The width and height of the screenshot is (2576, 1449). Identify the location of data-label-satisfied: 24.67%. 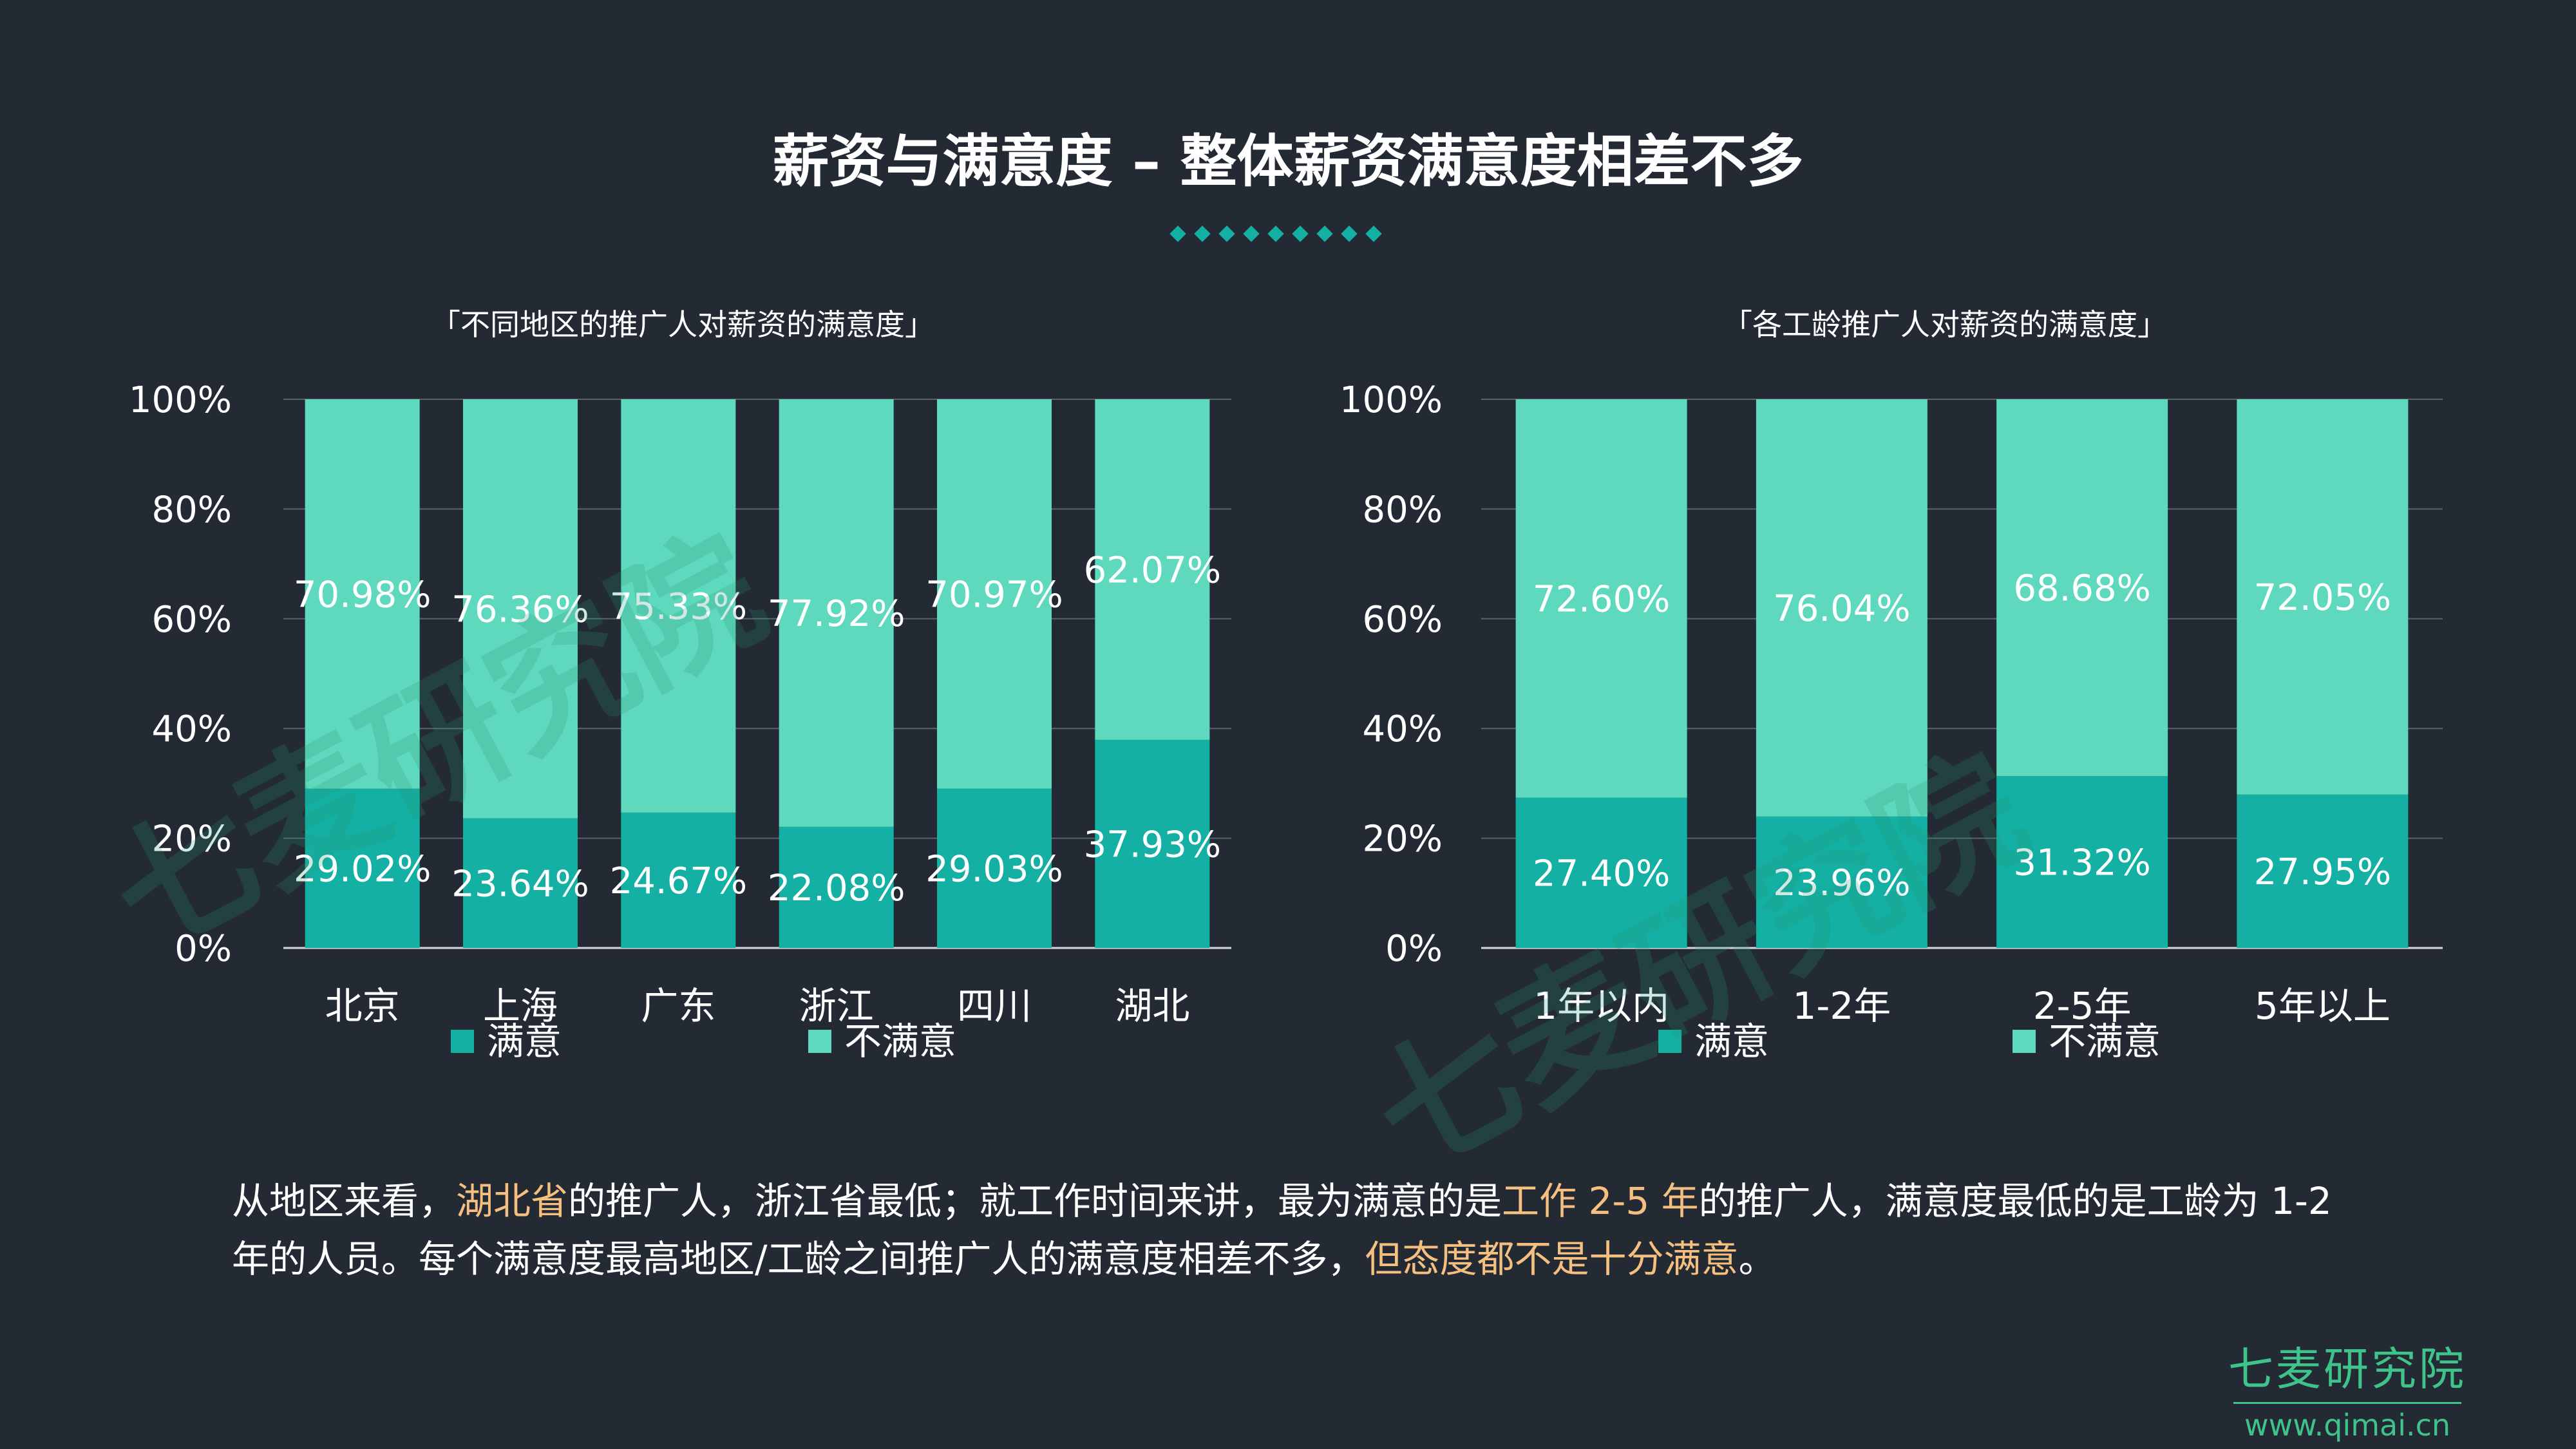
(679, 881).